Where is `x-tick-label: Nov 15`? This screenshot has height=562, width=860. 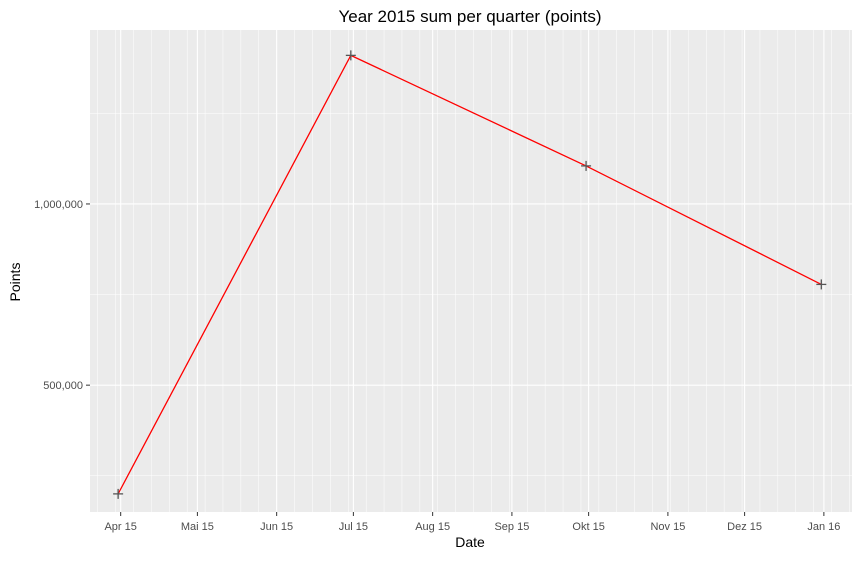
x-tick-label: Nov 15 is located at coordinates (667, 527).